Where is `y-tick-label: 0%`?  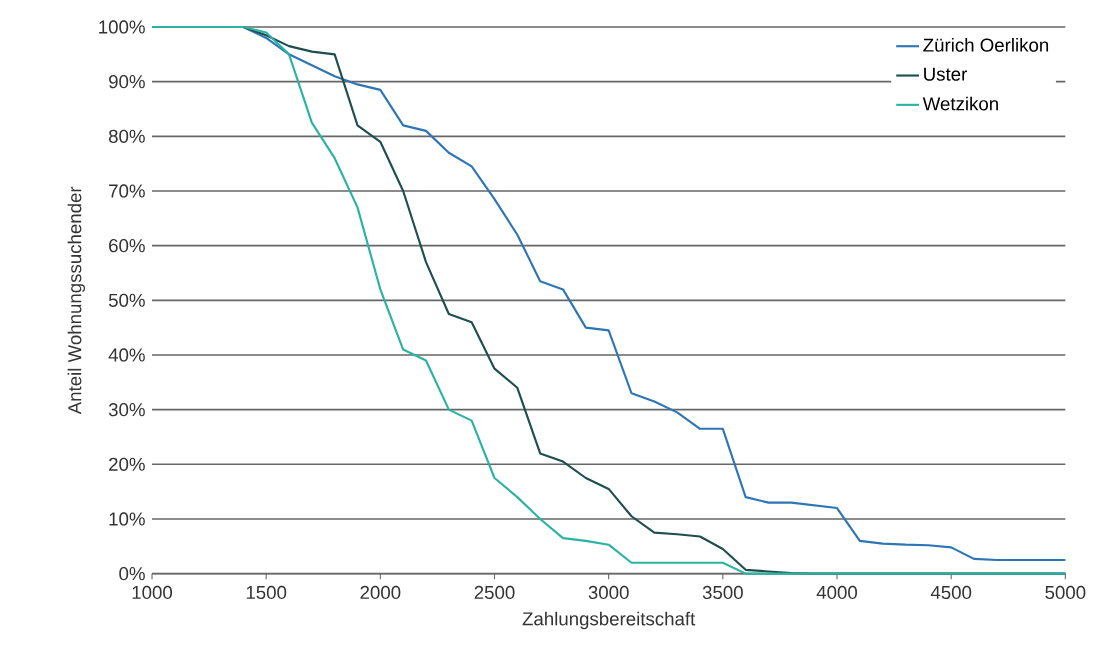 y-tick-label: 0% is located at coordinates (132, 574).